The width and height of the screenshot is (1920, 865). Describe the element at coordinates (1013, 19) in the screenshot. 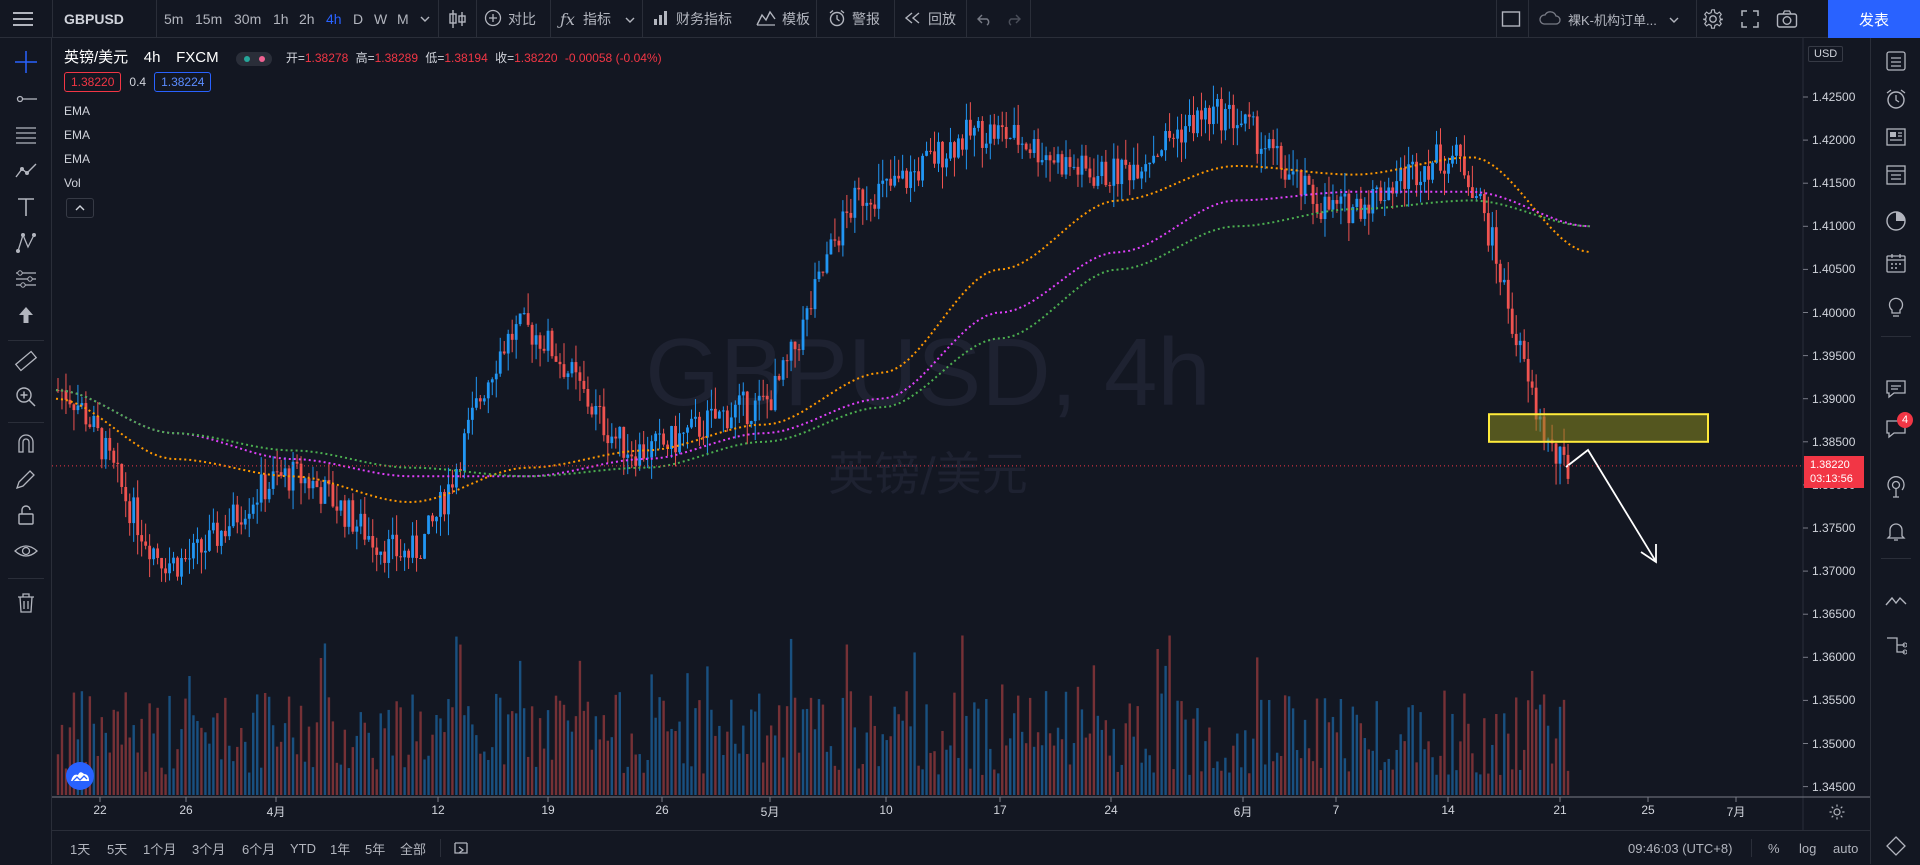

I see `redo-icon` at that location.